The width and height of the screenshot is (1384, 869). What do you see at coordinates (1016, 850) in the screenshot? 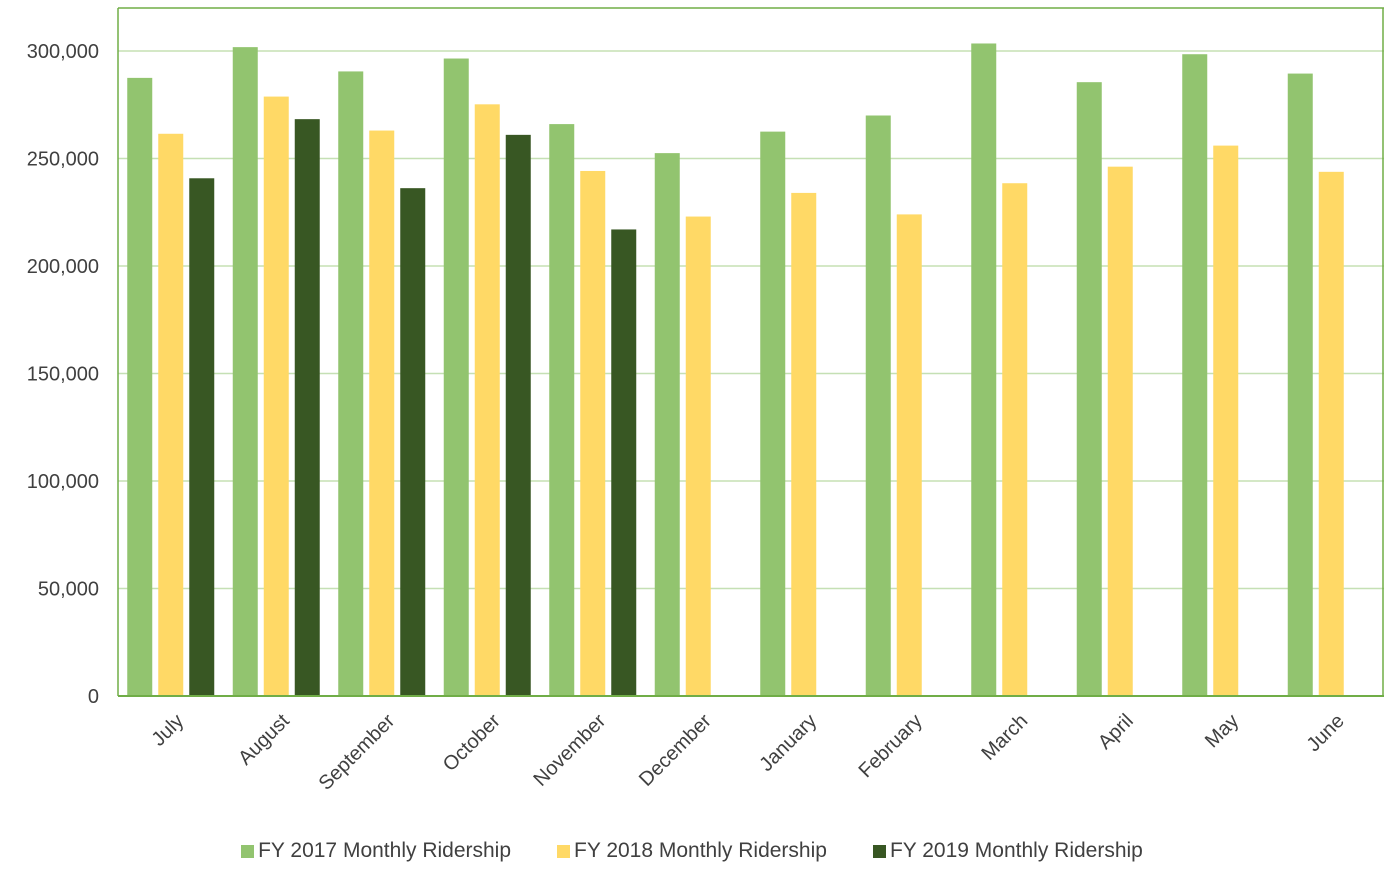
I see `legend-label-fy2019: FY 2019 Monthly Ridership` at bounding box center [1016, 850].